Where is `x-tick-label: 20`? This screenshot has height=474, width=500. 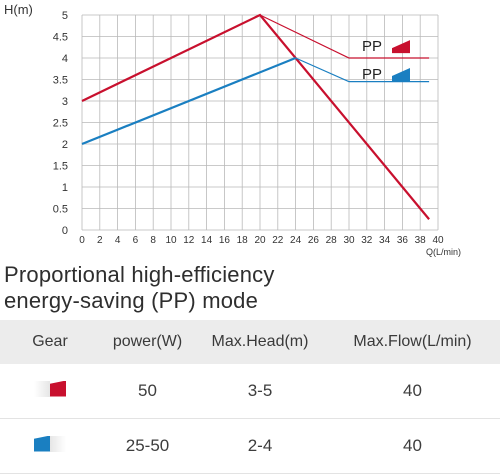
x-tick-label: 20 is located at coordinates (260, 240).